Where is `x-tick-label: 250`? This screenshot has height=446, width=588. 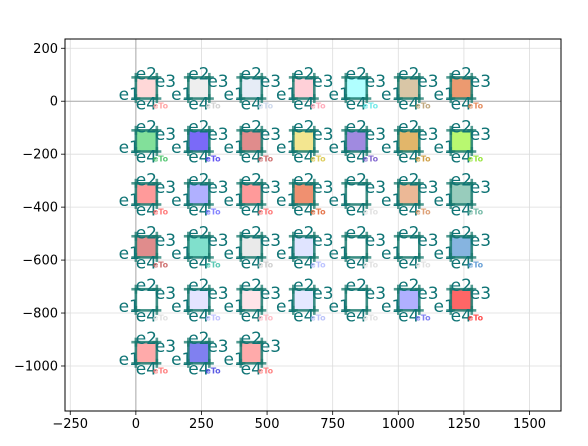 x-tick-label: 250 is located at coordinates (201, 424).